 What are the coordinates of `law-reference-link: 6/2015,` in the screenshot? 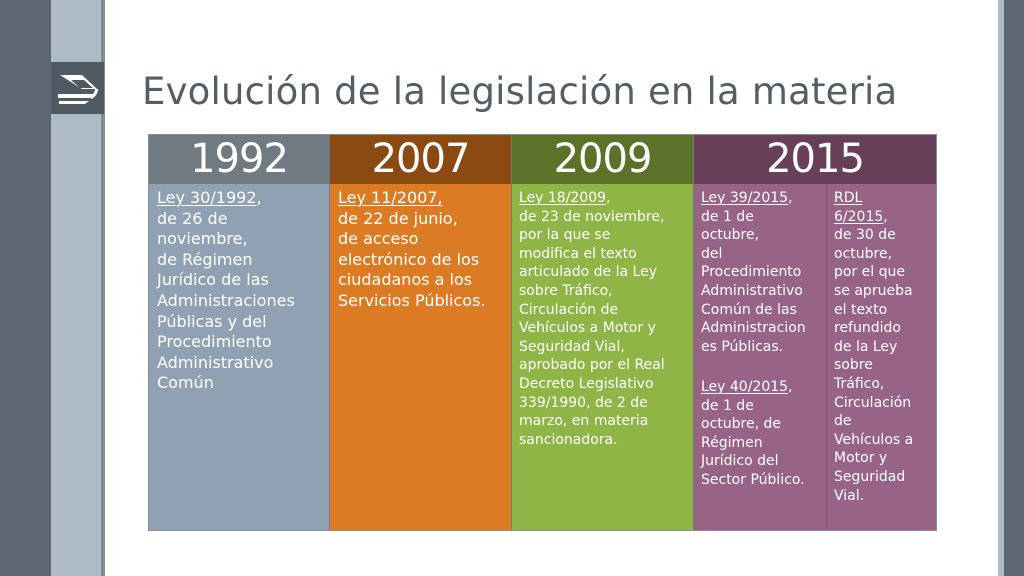 It's located at (861, 216).